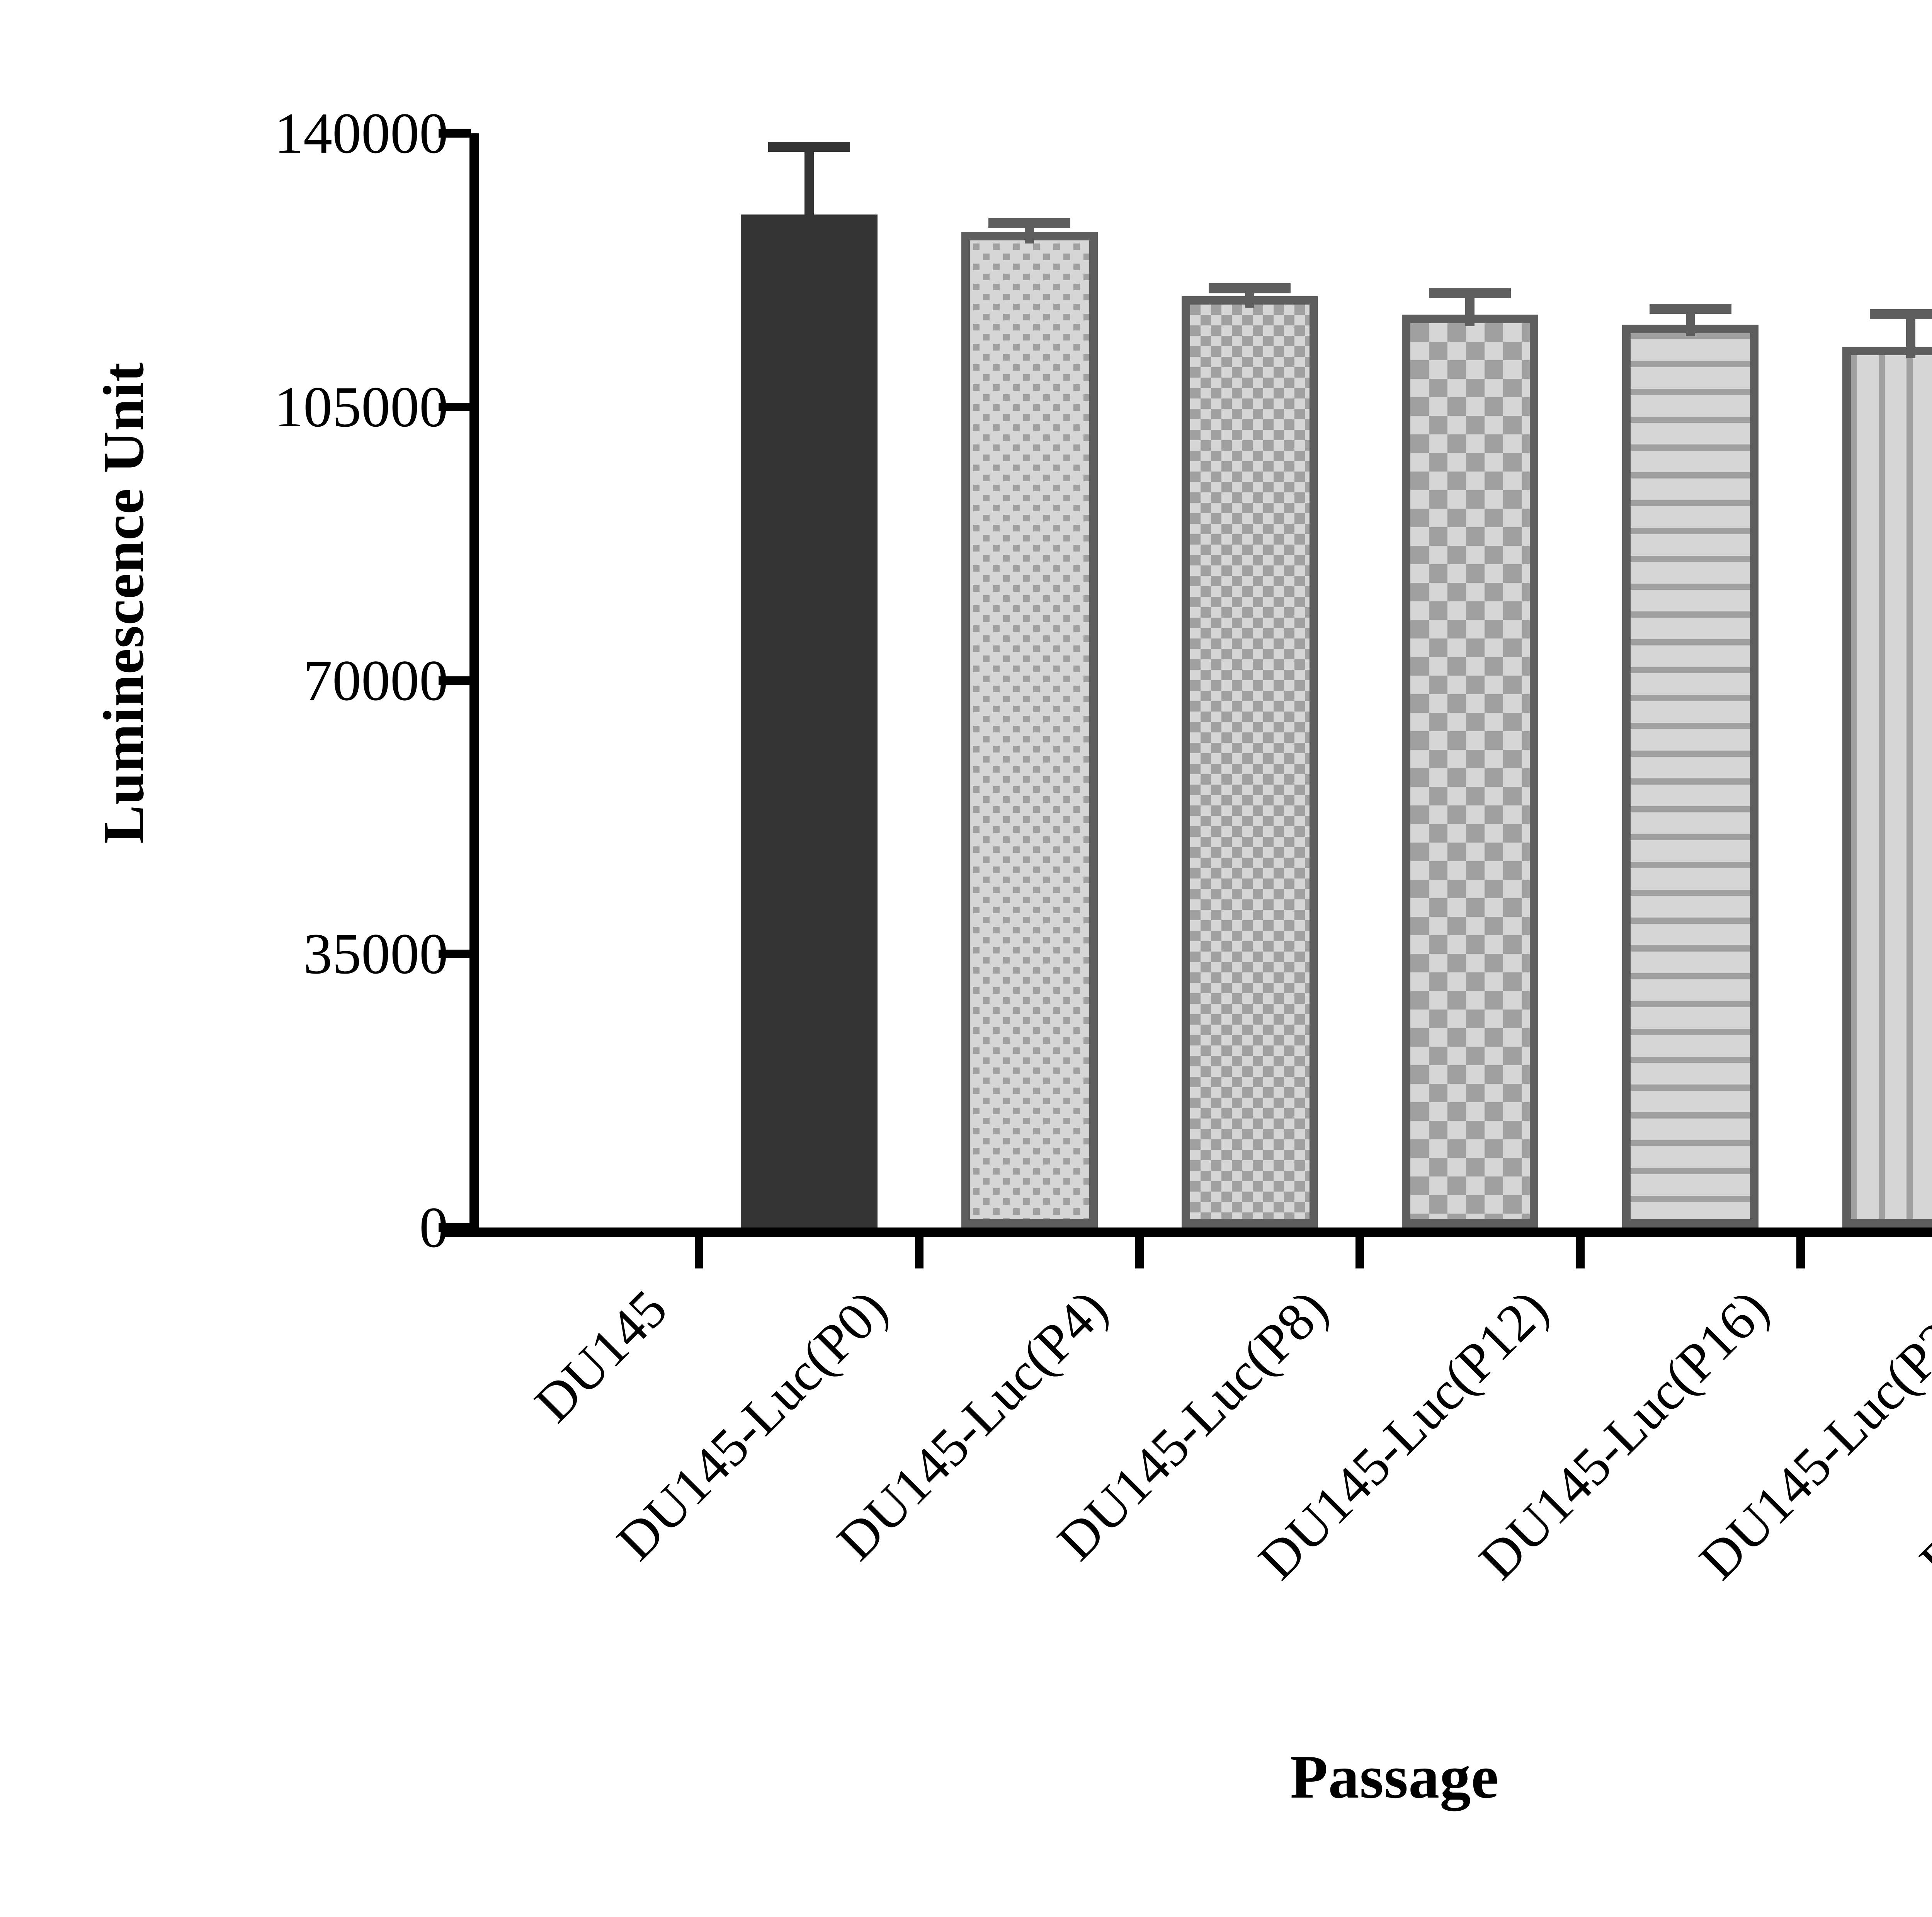  Describe the element at coordinates (376, 680) in the screenshot. I see `y-tick-label: 70000` at that location.